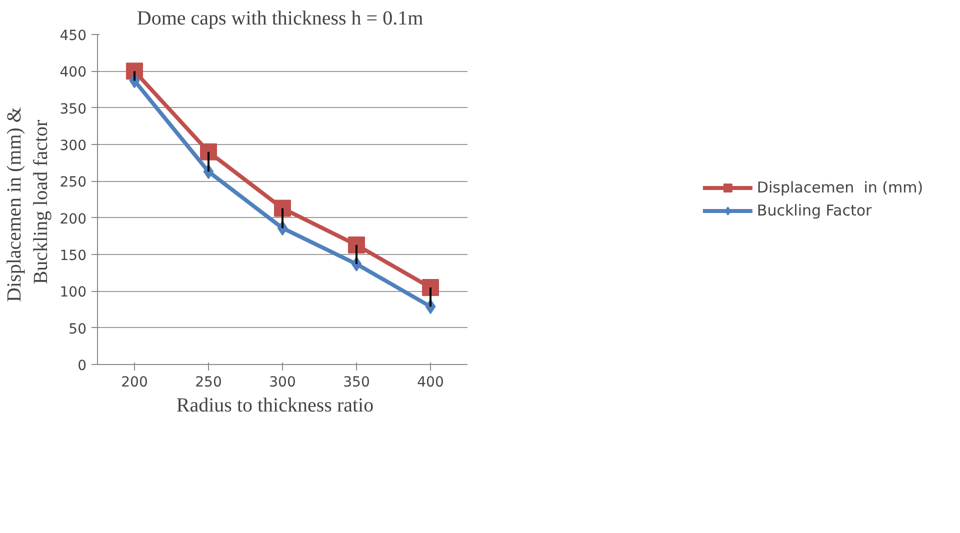  I want to click on y-tick-label: 0, so click(82, 366).